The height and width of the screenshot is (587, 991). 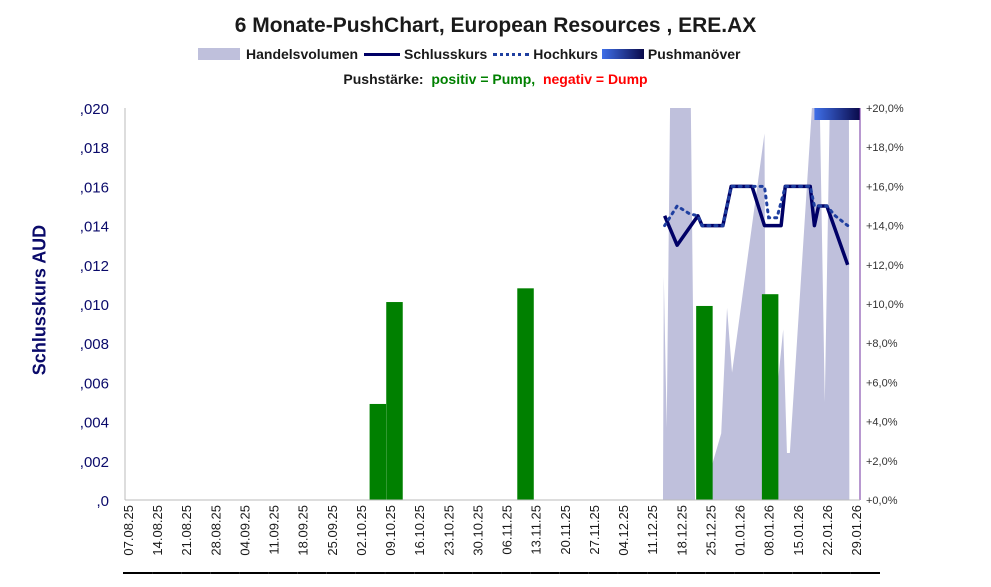 What do you see at coordinates (885, 305) in the screenshot?
I see `y2-tick-label: +10,0%` at bounding box center [885, 305].